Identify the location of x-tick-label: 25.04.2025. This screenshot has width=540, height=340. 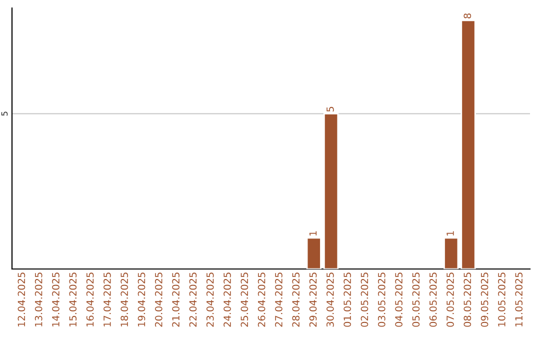
(244, 299).